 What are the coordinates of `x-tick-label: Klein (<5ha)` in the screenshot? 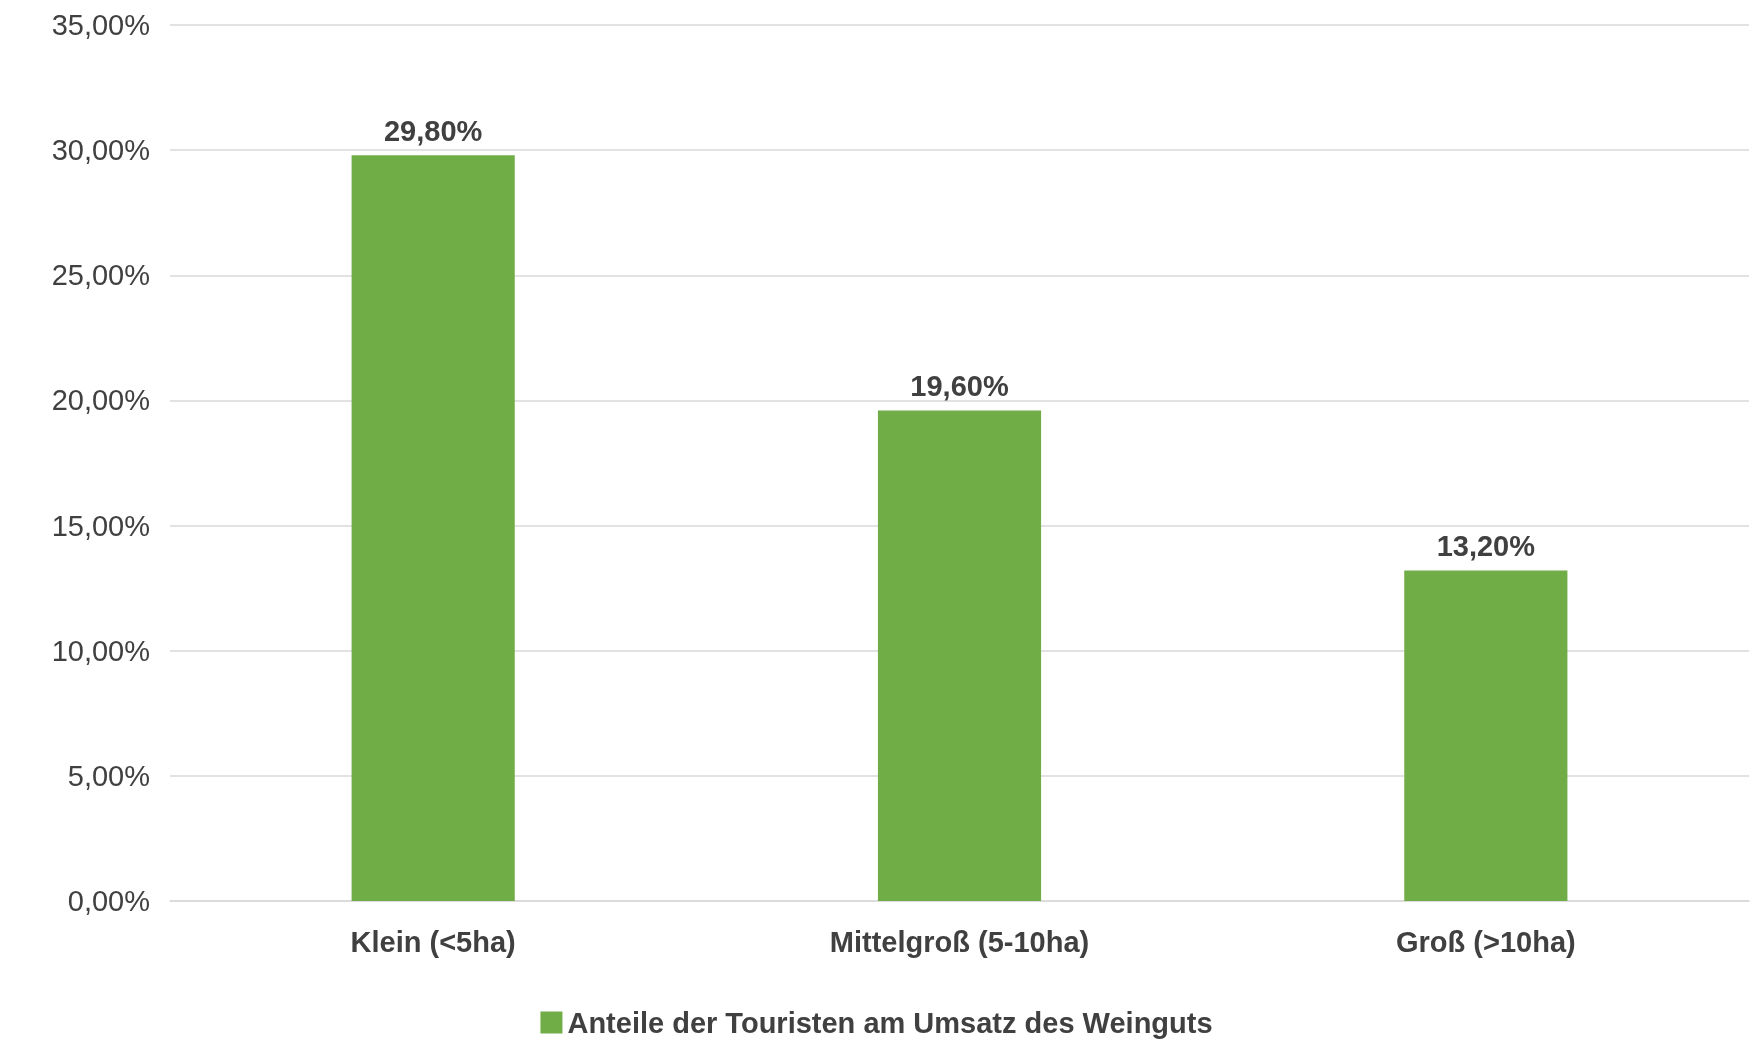 It's located at (433, 941).